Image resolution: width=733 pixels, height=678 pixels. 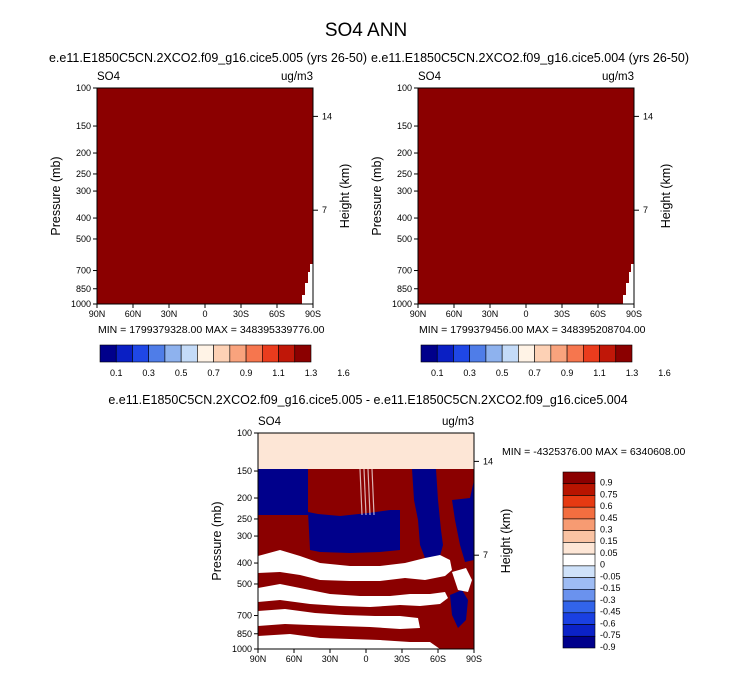 What do you see at coordinates (297, 77) in the screenshot?
I see `panel-1-units-label: ug/m3` at bounding box center [297, 77].